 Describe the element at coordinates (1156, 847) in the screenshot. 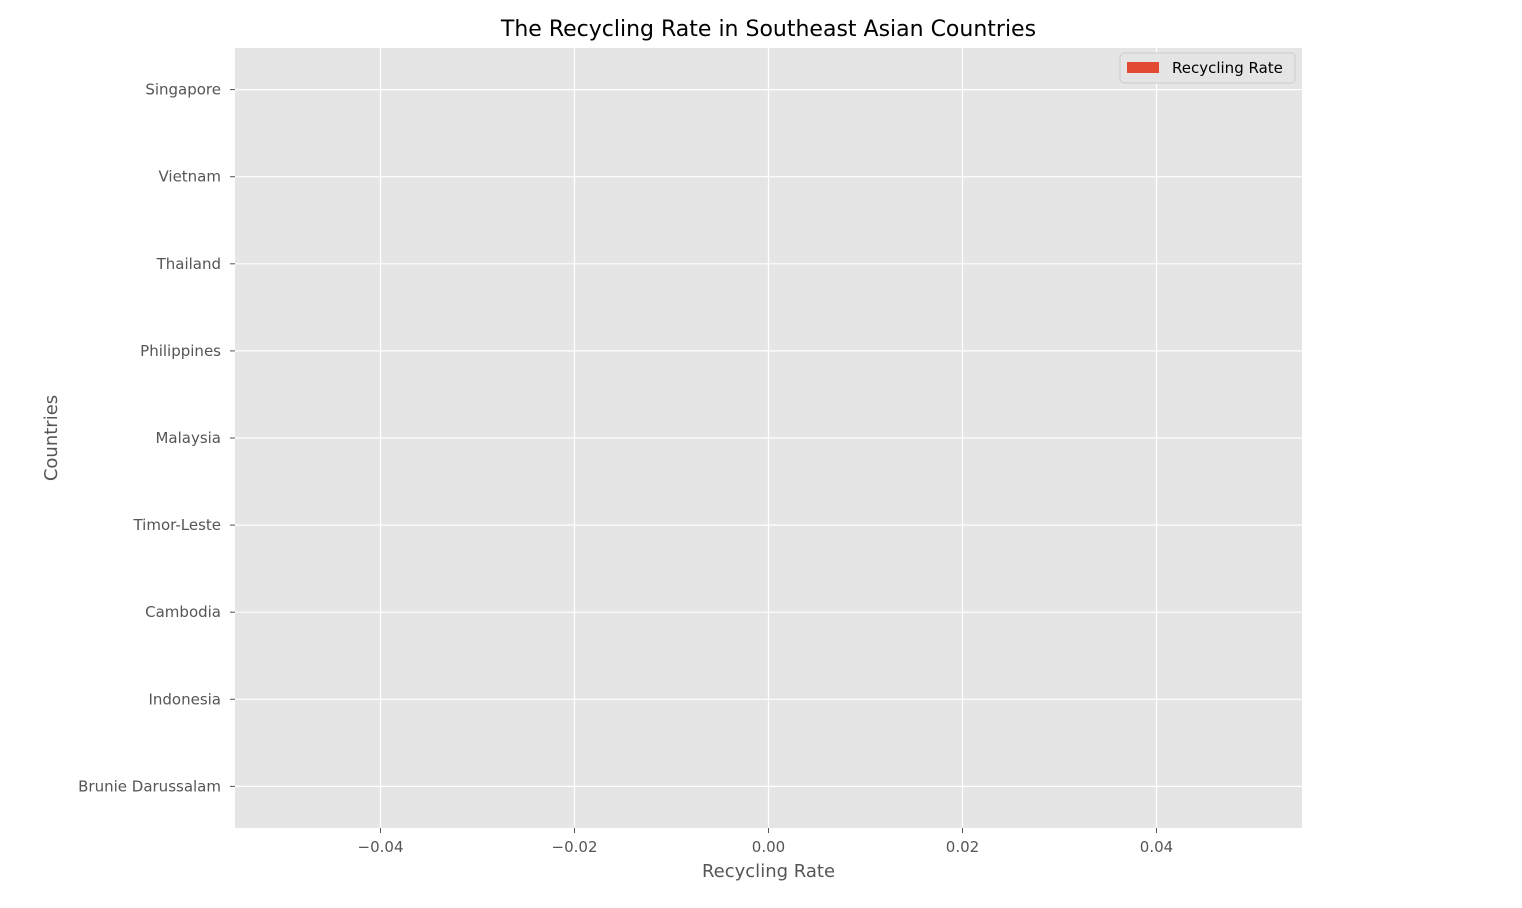

I see `x-tick-label: 0.04` at that location.